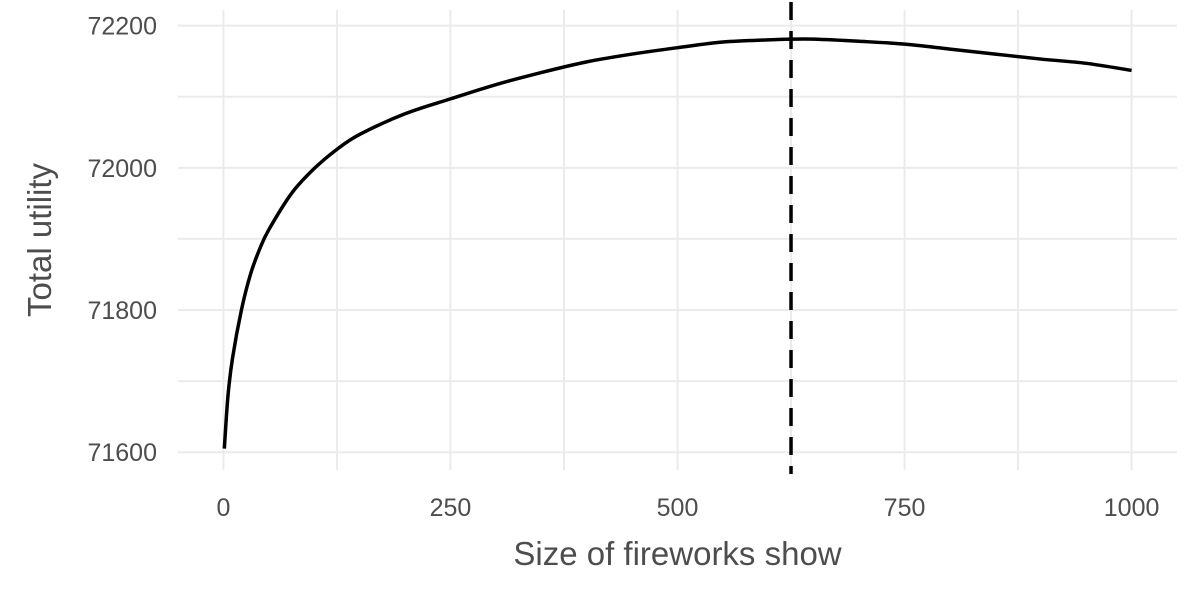 The image size is (1200, 600). I want to click on x-tick-label: 250, so click(451, 508).